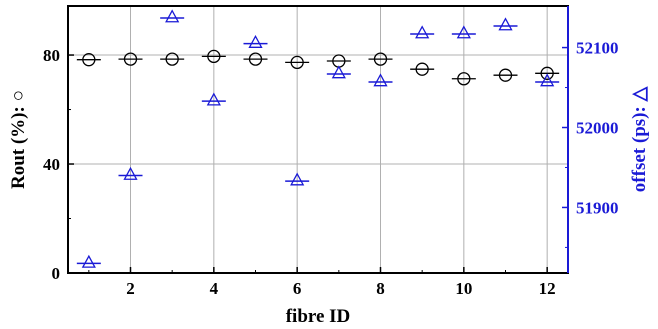 The height and width of the screenshot is (329, 658). What do you see at coordinates (318, 67) in the screenshot?
I see `series-rout` at bounding box center [318, 67].